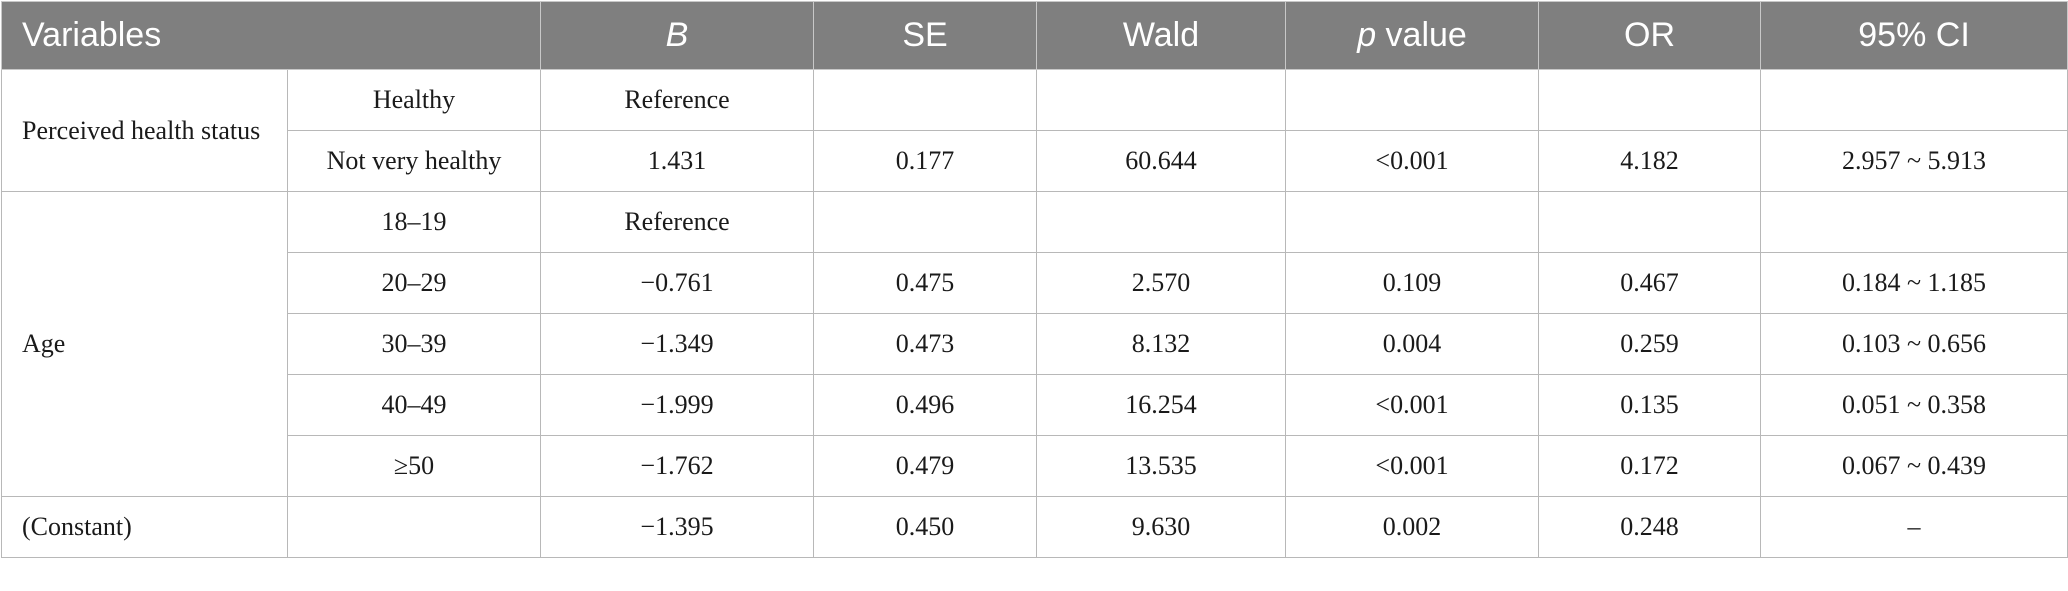  What do you see at coordinates (1650, 344) in the screenshot?
I see `cell-or: 0.259` at bounding box center [1650, 344].